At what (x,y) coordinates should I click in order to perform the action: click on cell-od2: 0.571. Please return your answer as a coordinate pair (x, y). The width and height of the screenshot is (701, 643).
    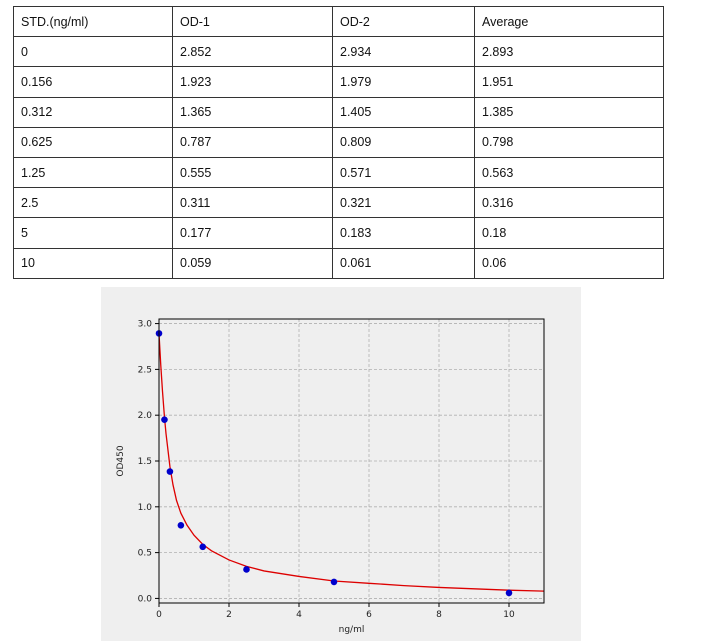
    Looking at the image, I should click on (403, 172).